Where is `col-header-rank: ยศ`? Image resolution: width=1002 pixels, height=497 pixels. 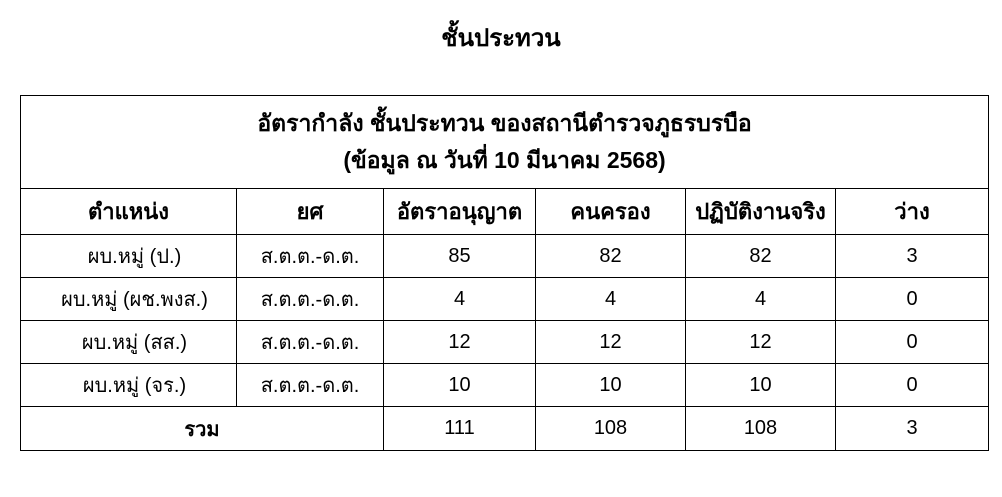
col-header-rank: ยศ is located at coordinates (310, 211).